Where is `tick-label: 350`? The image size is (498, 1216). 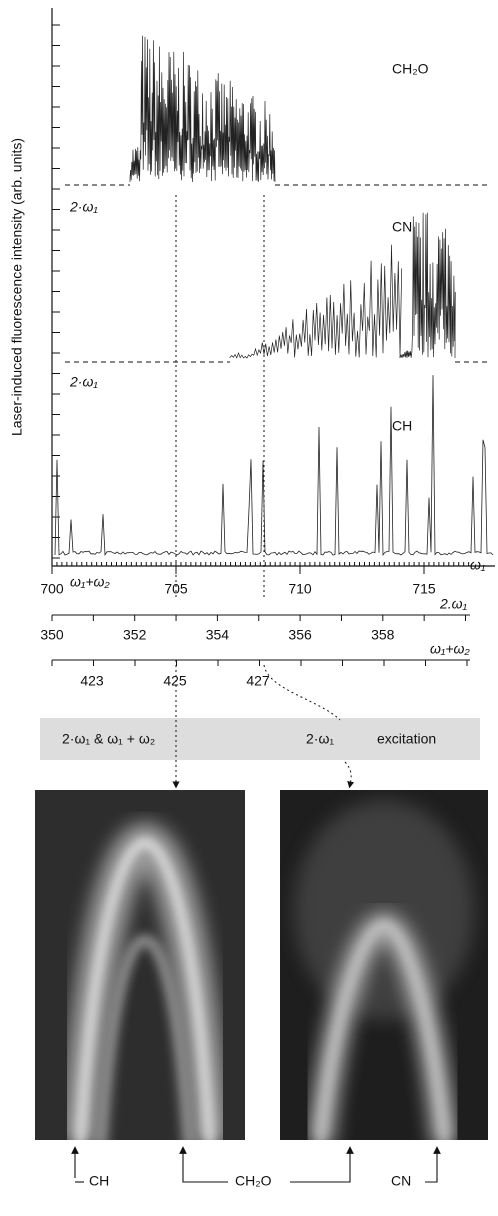
tick-label: 350 is located at coordinates (52, 635).